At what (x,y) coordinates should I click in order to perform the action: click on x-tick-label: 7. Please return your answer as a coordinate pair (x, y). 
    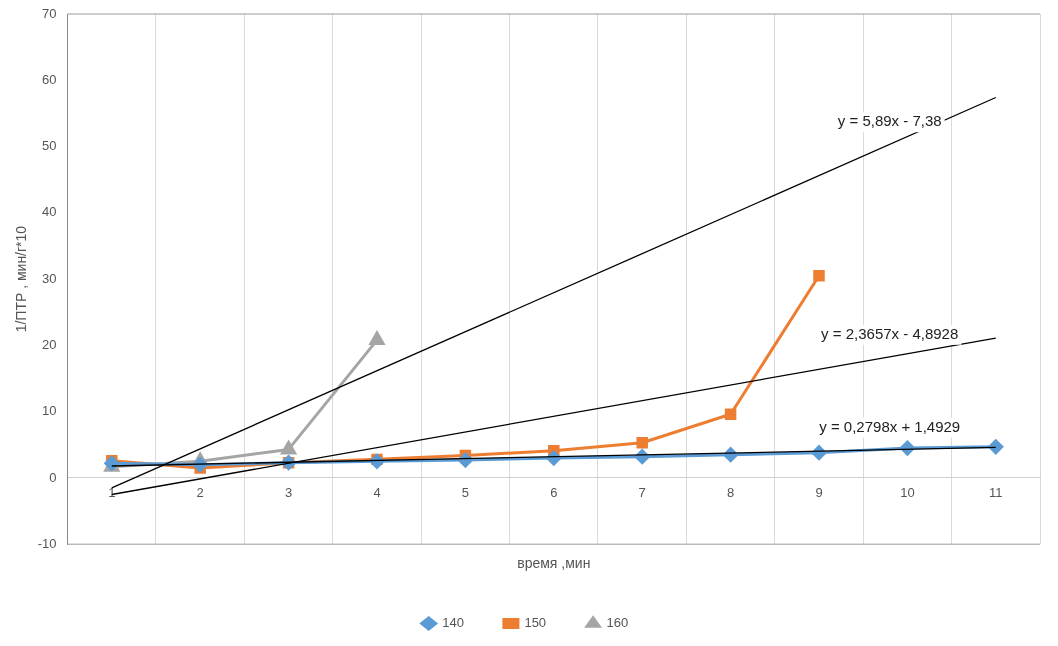
    Looking at the image, I should click on (642, 493).